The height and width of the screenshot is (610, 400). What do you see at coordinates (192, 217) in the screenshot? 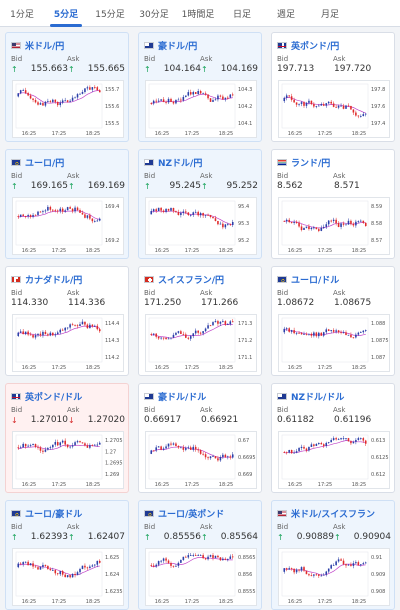
I see `moving-average-line` at bounding box center [192, 217].